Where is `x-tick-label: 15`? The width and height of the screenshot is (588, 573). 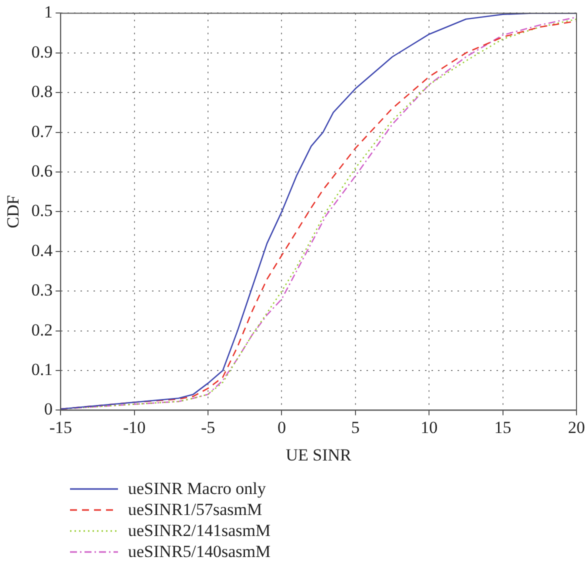 x-tick-label: 15 is located at coordinates (503, 427).